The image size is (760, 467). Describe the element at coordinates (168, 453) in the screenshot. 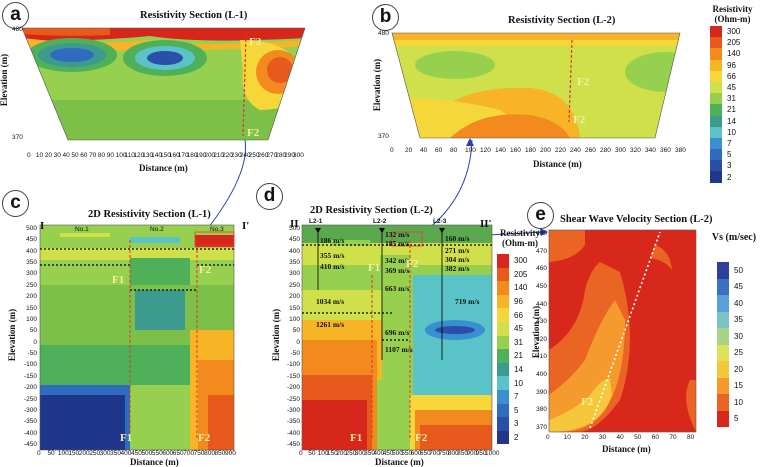

I see `panel-c-xtick: 600` at that location.